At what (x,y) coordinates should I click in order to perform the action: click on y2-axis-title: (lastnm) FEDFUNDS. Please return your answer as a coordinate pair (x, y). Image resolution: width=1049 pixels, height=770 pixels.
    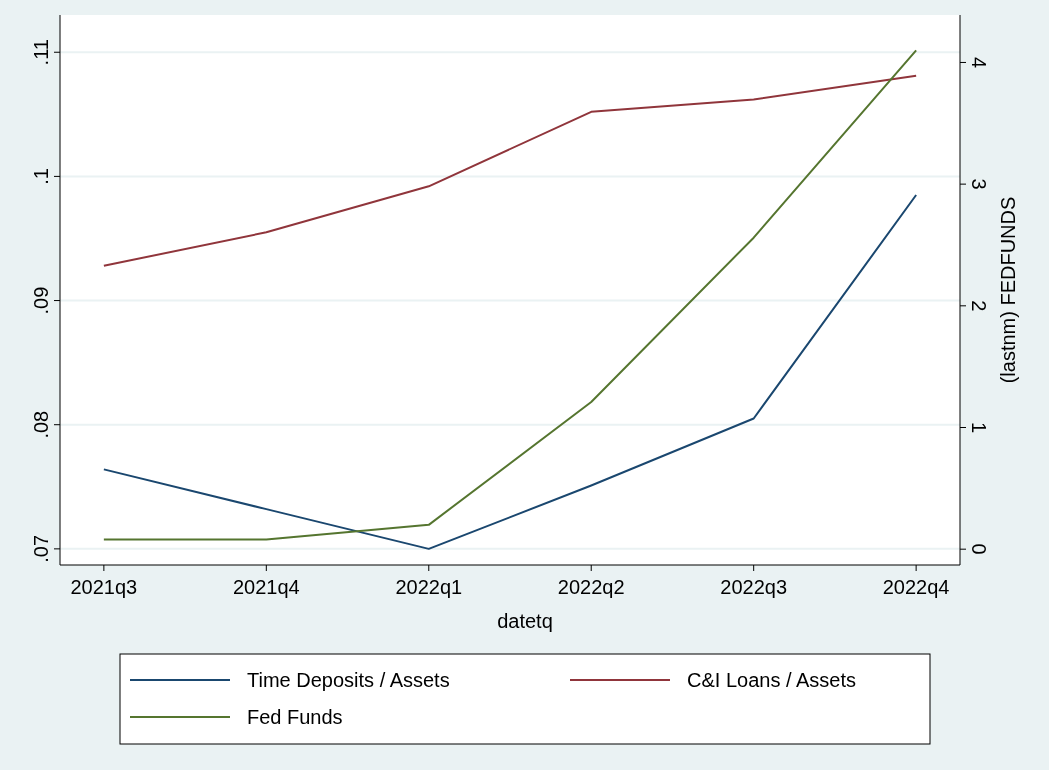
    Looking at the image, I should click on (1008, 290).